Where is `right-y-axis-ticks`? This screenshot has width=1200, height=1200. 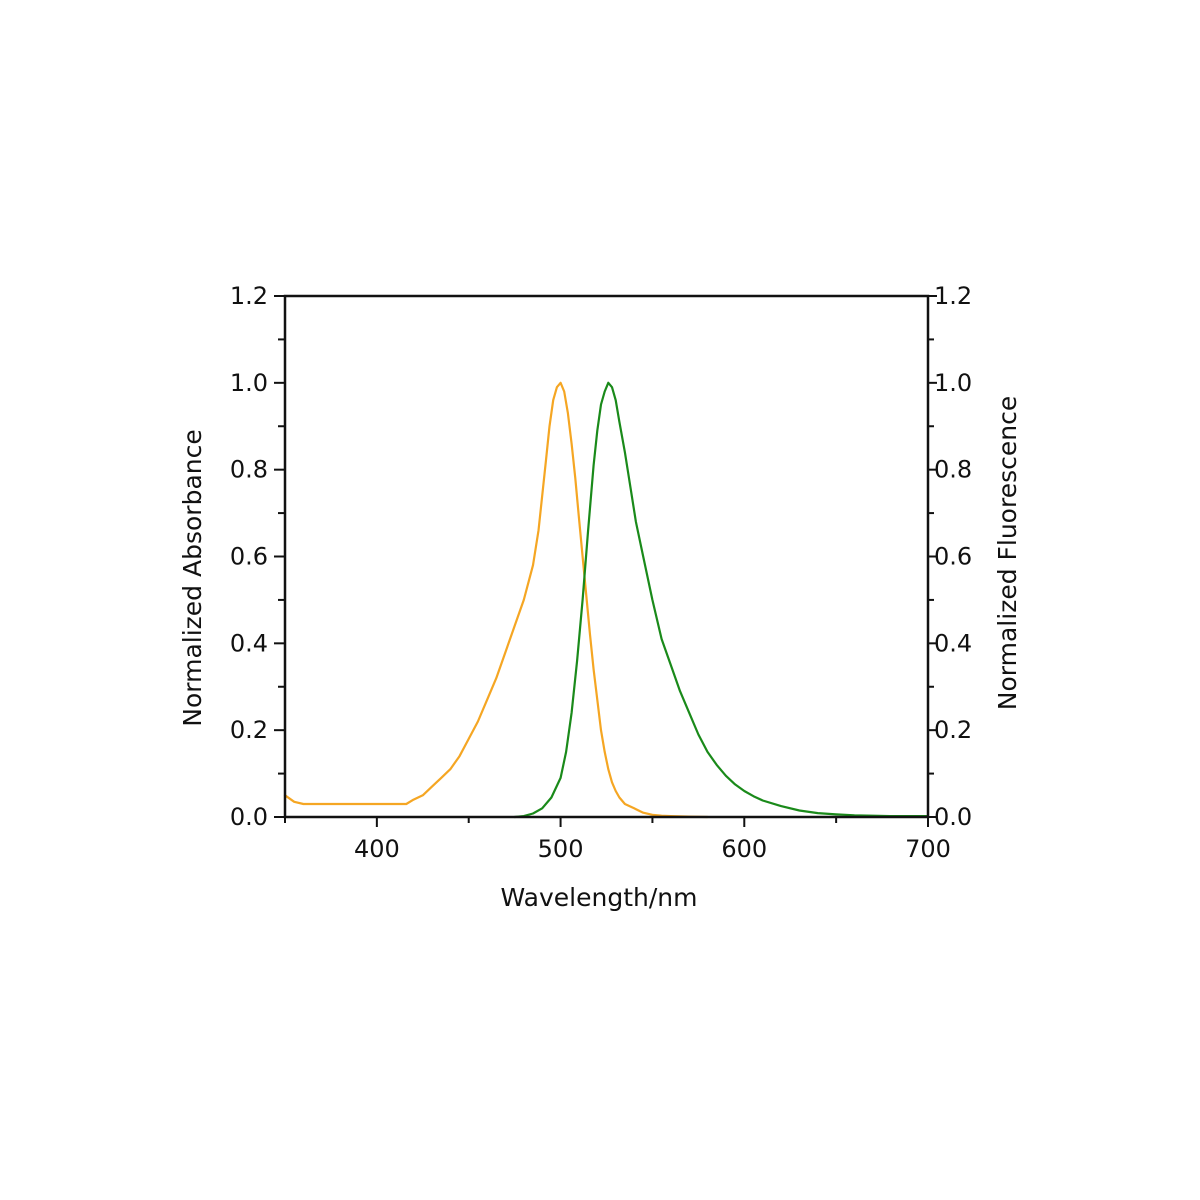 right-y-axis-ticks is located at coordinates (932, 556).